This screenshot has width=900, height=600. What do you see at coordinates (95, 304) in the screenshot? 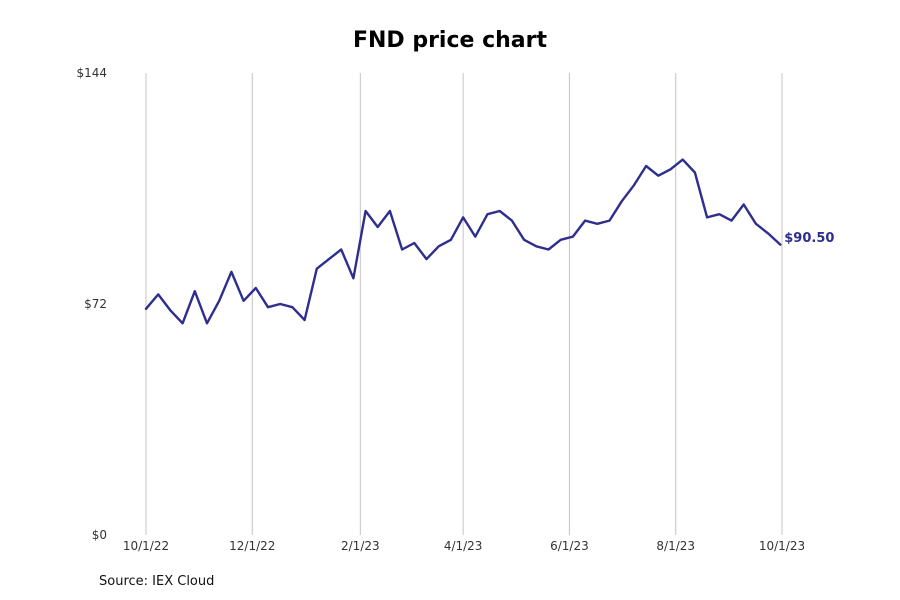
I see `y-tick-label: $72` at bounding box center [95, 304].